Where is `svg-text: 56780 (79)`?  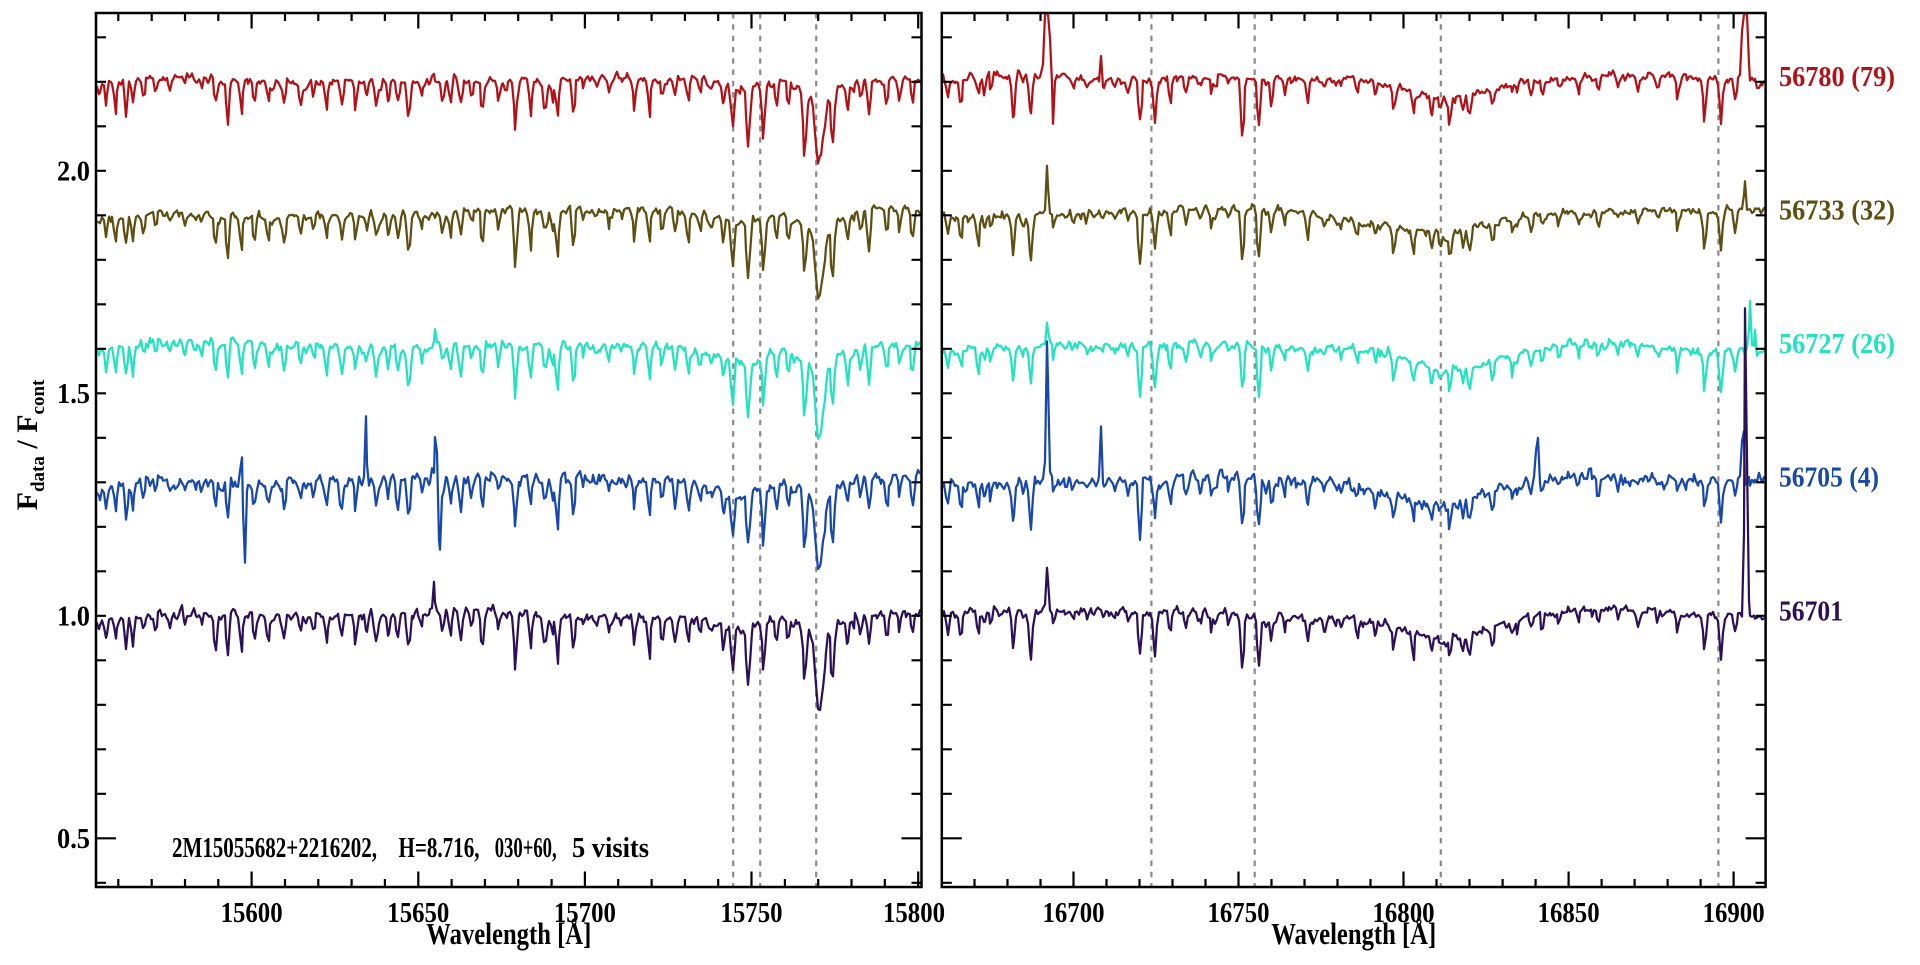
svg-text: 56780 (79) is located at coordinates (1837, 77).